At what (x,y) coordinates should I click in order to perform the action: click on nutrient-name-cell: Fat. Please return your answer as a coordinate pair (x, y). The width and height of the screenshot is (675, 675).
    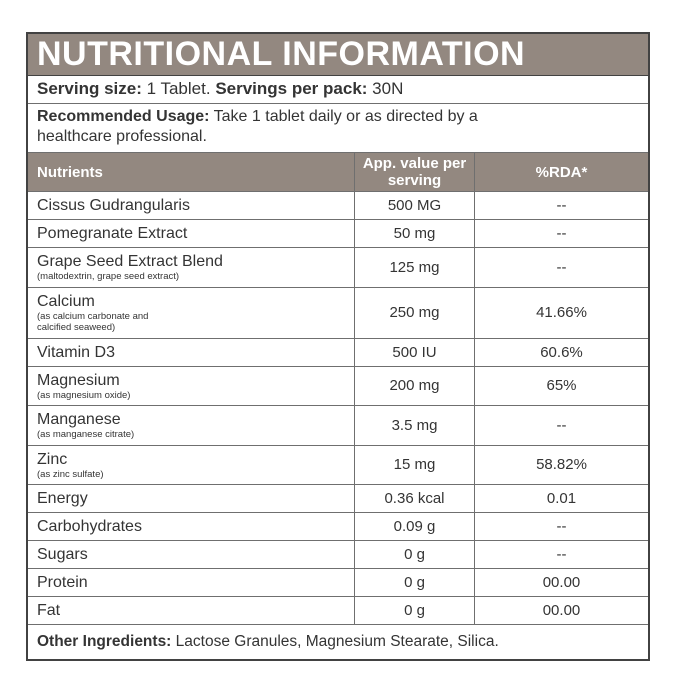
    Looking at the image, I should click on (191, 610).